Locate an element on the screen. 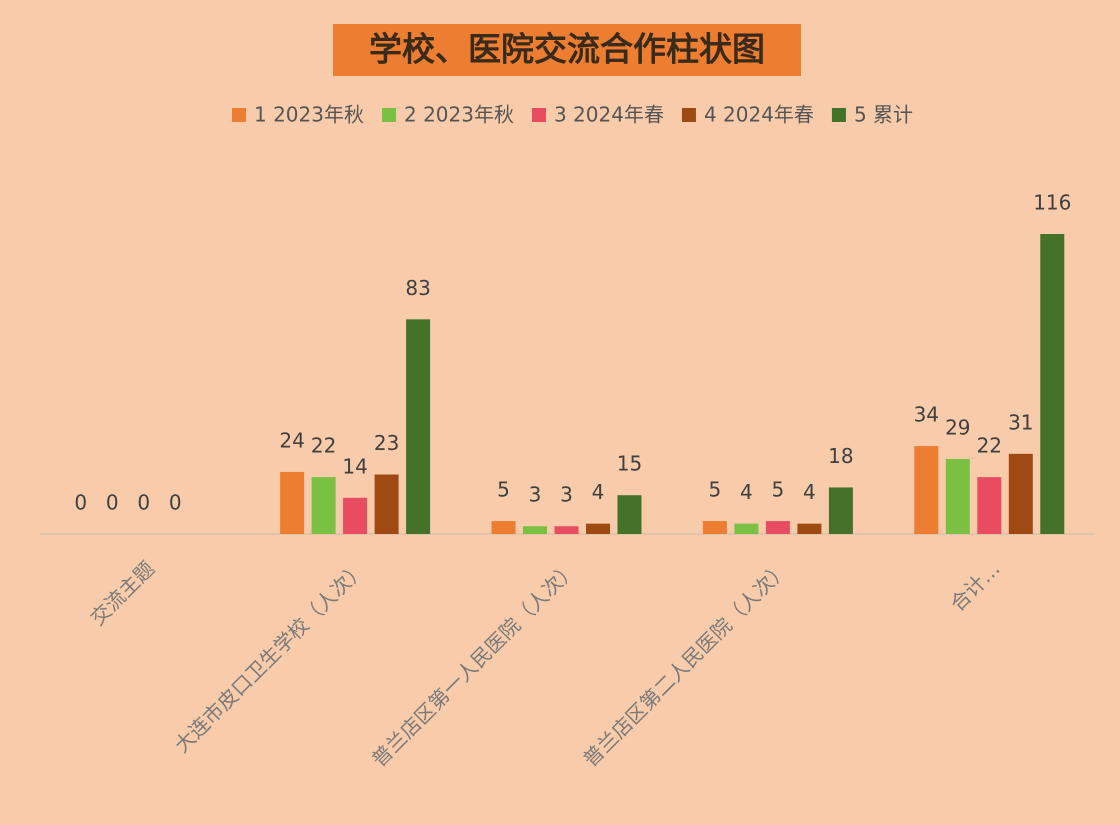 The image size is (1120, 825). legend-label: 2 2023年秋 is located at coordinates (459, 115).